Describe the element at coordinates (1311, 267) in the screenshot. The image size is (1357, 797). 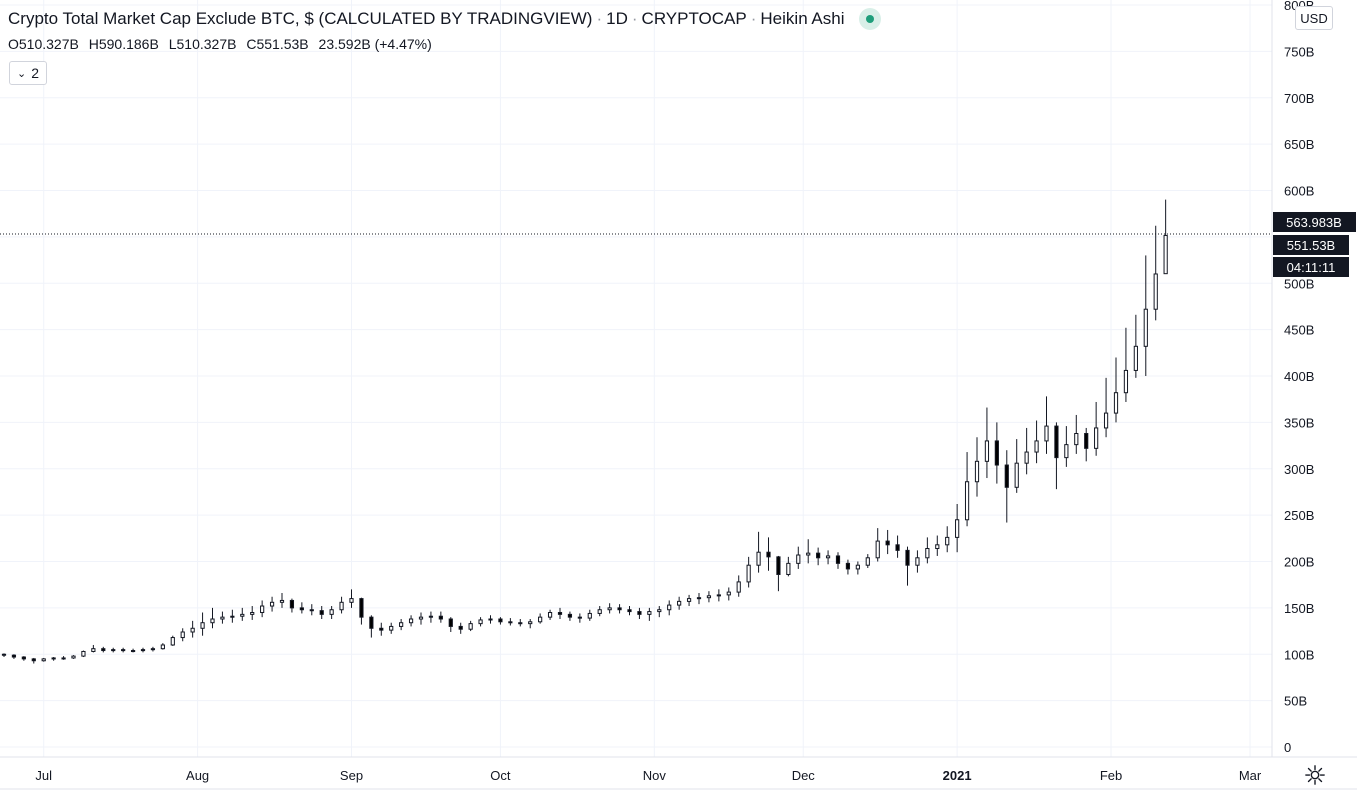
I see `countdown-tag-bg` at that location.